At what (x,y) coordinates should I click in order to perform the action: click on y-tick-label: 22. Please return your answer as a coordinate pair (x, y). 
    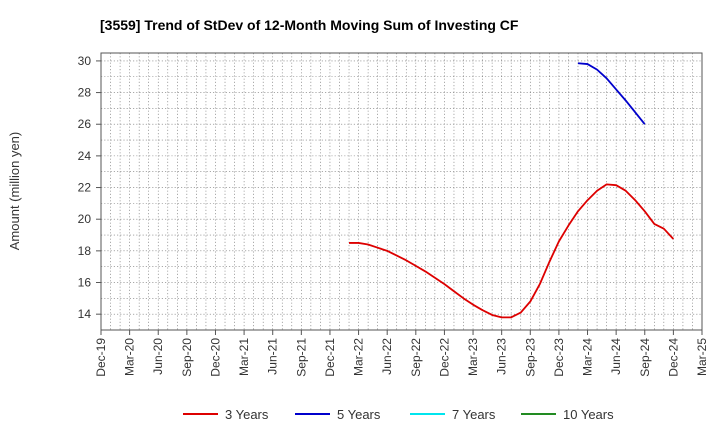
    Looking at the image, I should click on (85, 188).